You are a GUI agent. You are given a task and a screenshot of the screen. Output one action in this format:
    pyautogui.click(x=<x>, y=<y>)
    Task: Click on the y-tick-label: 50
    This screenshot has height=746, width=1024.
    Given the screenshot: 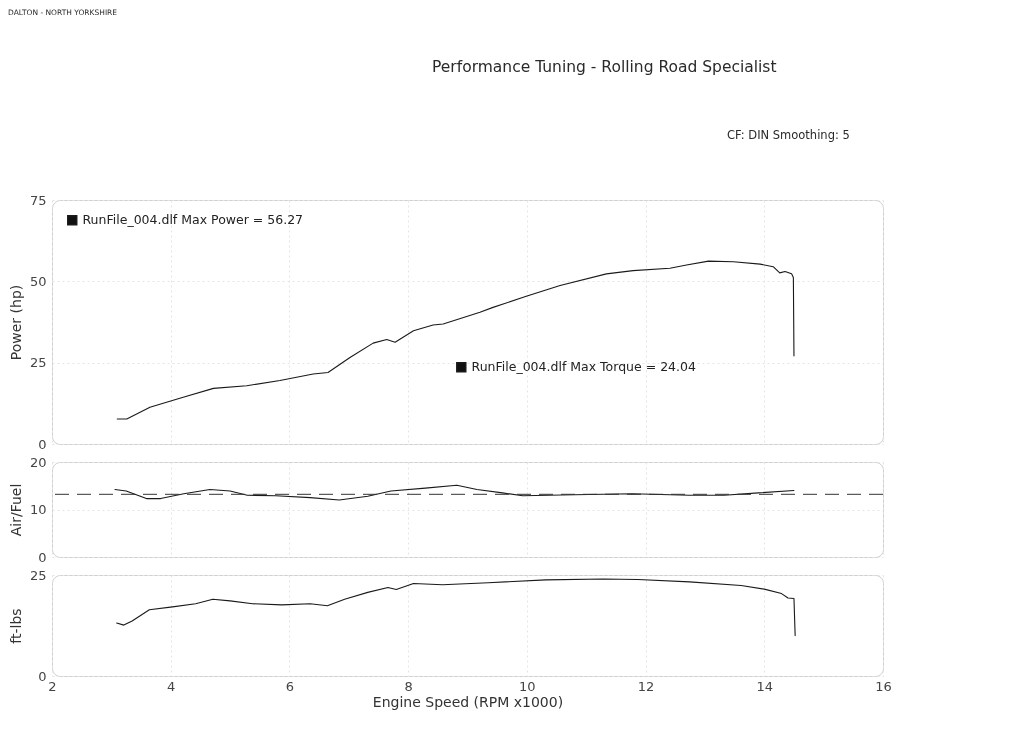 What is the action you would take?
    pyautogui.click(x=38, y=281)
    